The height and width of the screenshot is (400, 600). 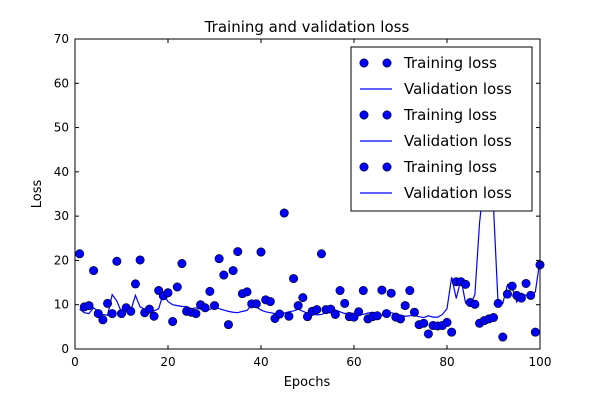 I want to click on y-tick-label: 40, so click(x=61, y=172).